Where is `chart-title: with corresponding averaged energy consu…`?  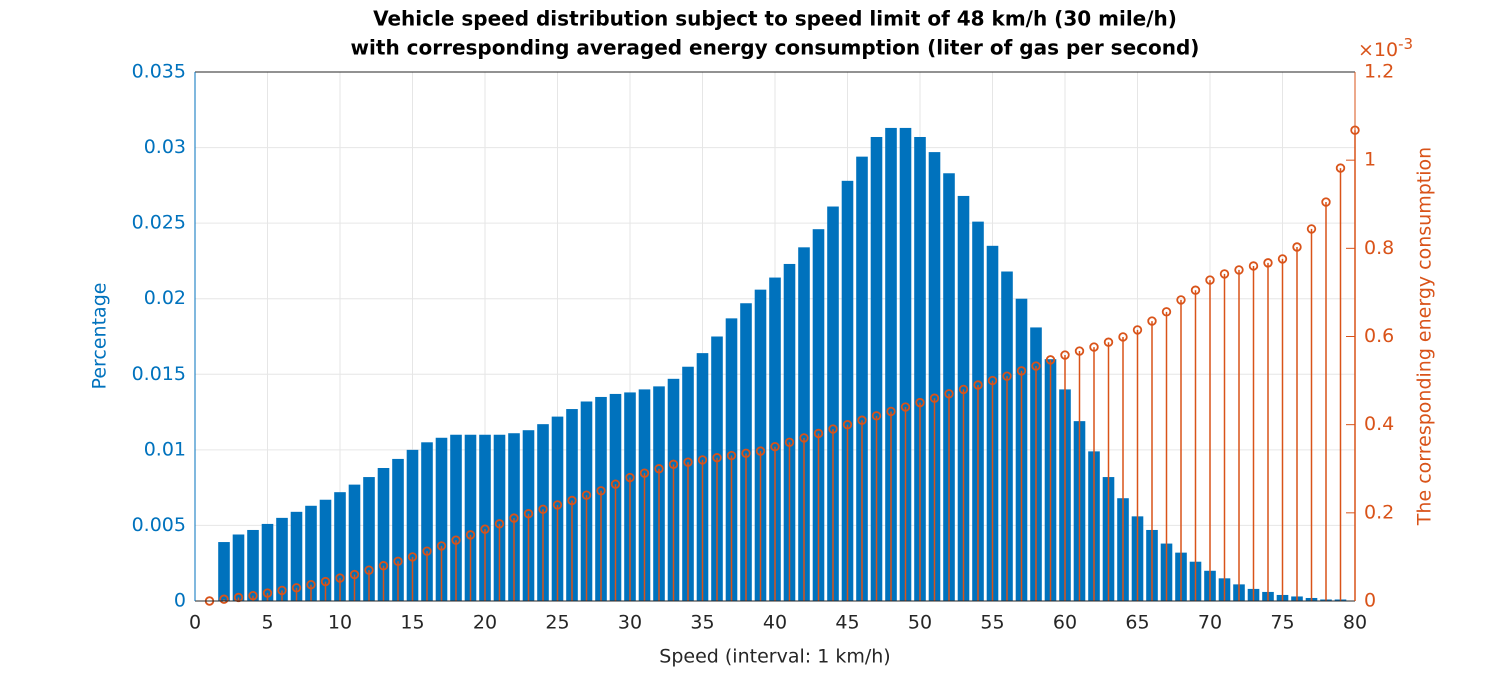 chart-title: with corresponding averaged energy consu… is located at coordinates (775, 48).